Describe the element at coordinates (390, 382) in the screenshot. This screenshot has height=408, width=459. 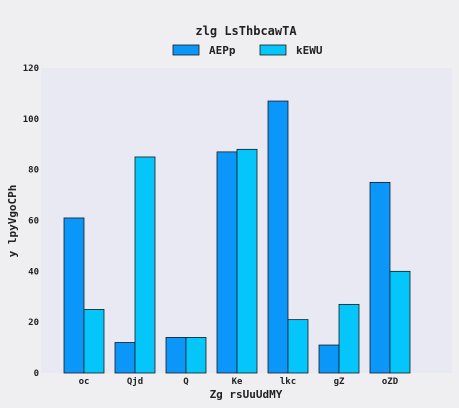
I see `x-tick-label: oZD` at that location.